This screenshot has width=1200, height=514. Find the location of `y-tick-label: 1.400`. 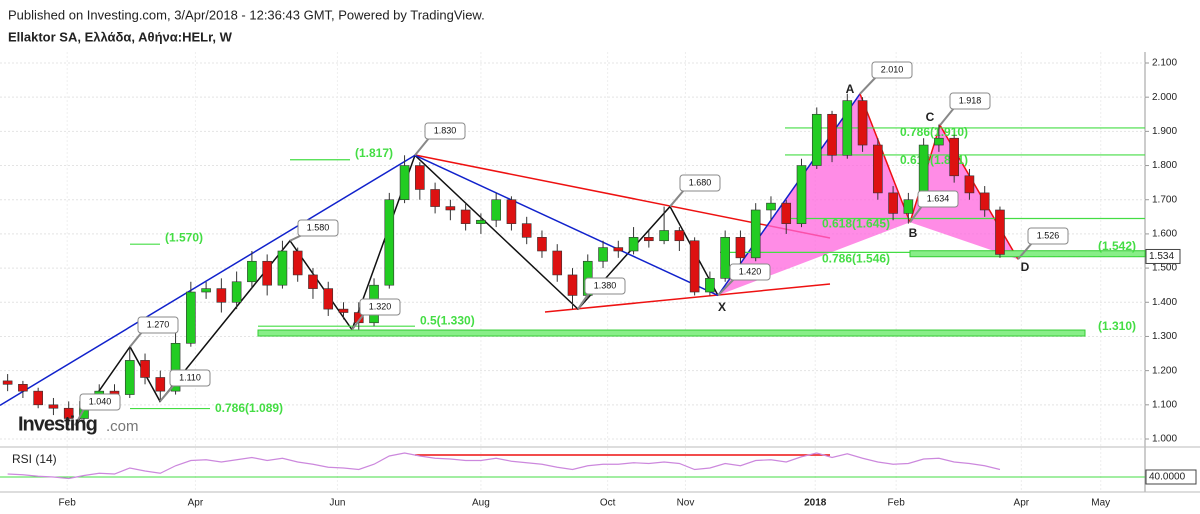

y-tick-label: 1.400 is located at coordinates (1164, 302).